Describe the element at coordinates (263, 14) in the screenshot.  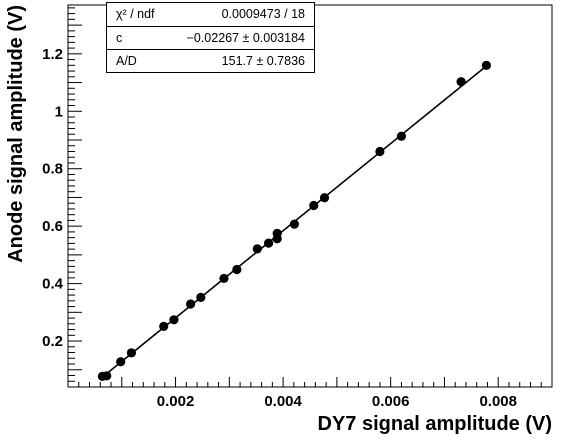
I see `stats-value: 0.0009473 / 18` at that location.